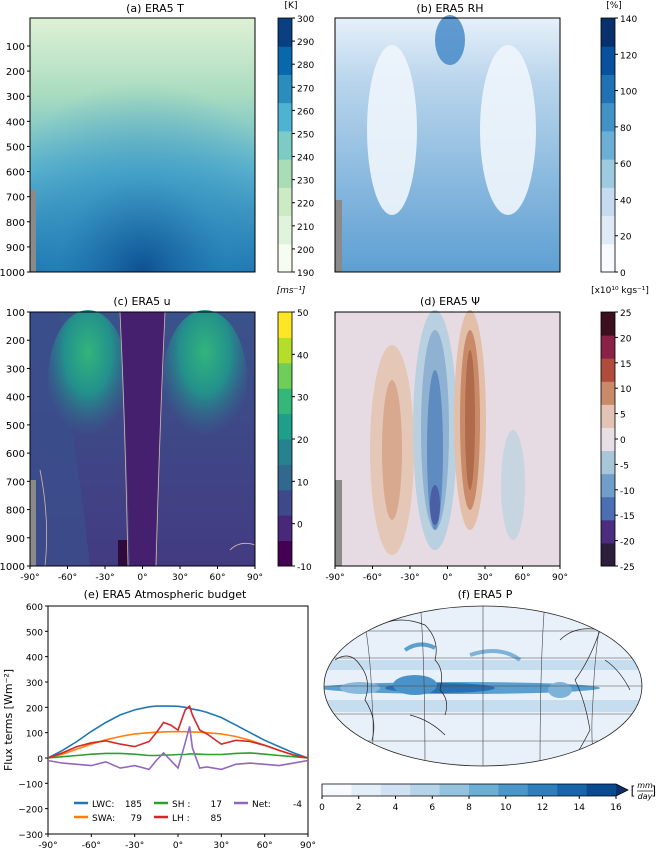 Image resolution: width=657 pixels, height=850 pixels. Describe the element at coordinates (624, 466) in the screenshot. I see `colorbar-tick-label: -5` at that location.